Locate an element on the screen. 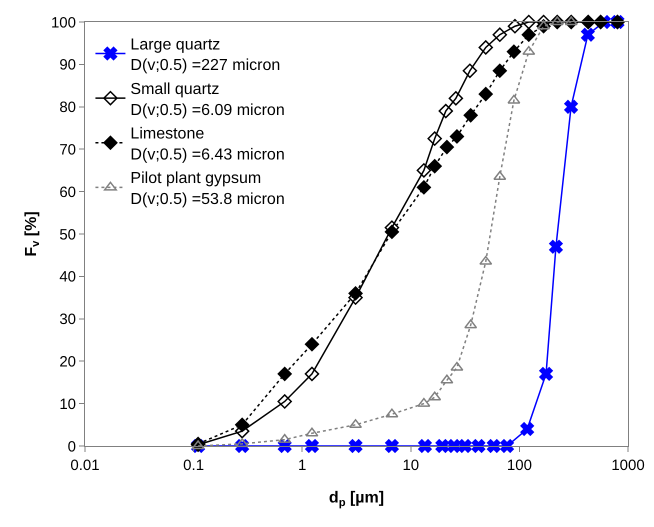  x-tick-label: 10 is located at coordinates (411, 465).